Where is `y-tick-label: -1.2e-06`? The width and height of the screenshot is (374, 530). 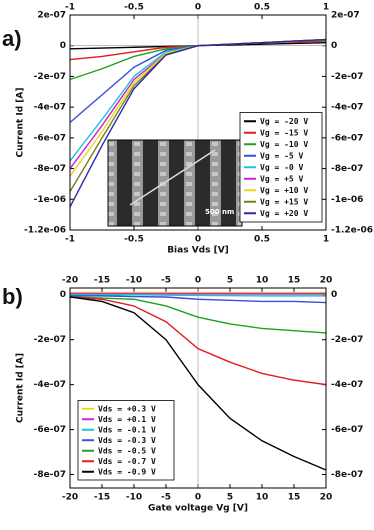
y-tick-label: -1.2e-06 is located at coordinates (45, 231).